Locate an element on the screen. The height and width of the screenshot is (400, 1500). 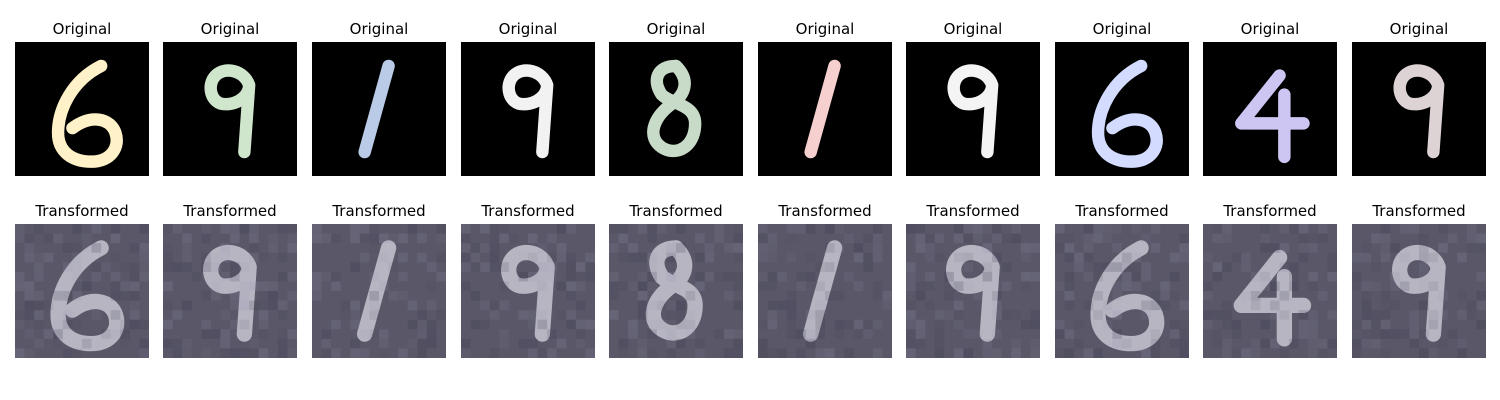
noise-overlay is located at coordinates (1419, 291).